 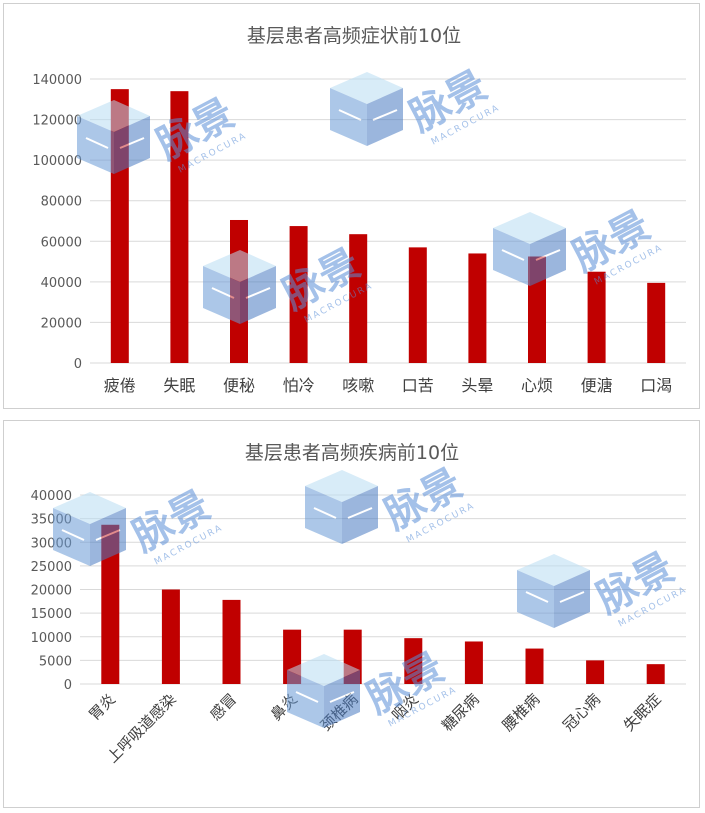 What do you see at coordinates (120, 385) in the screenshot?
I see `x-tick-label: 疲倦` at bounding box center [120, 385].